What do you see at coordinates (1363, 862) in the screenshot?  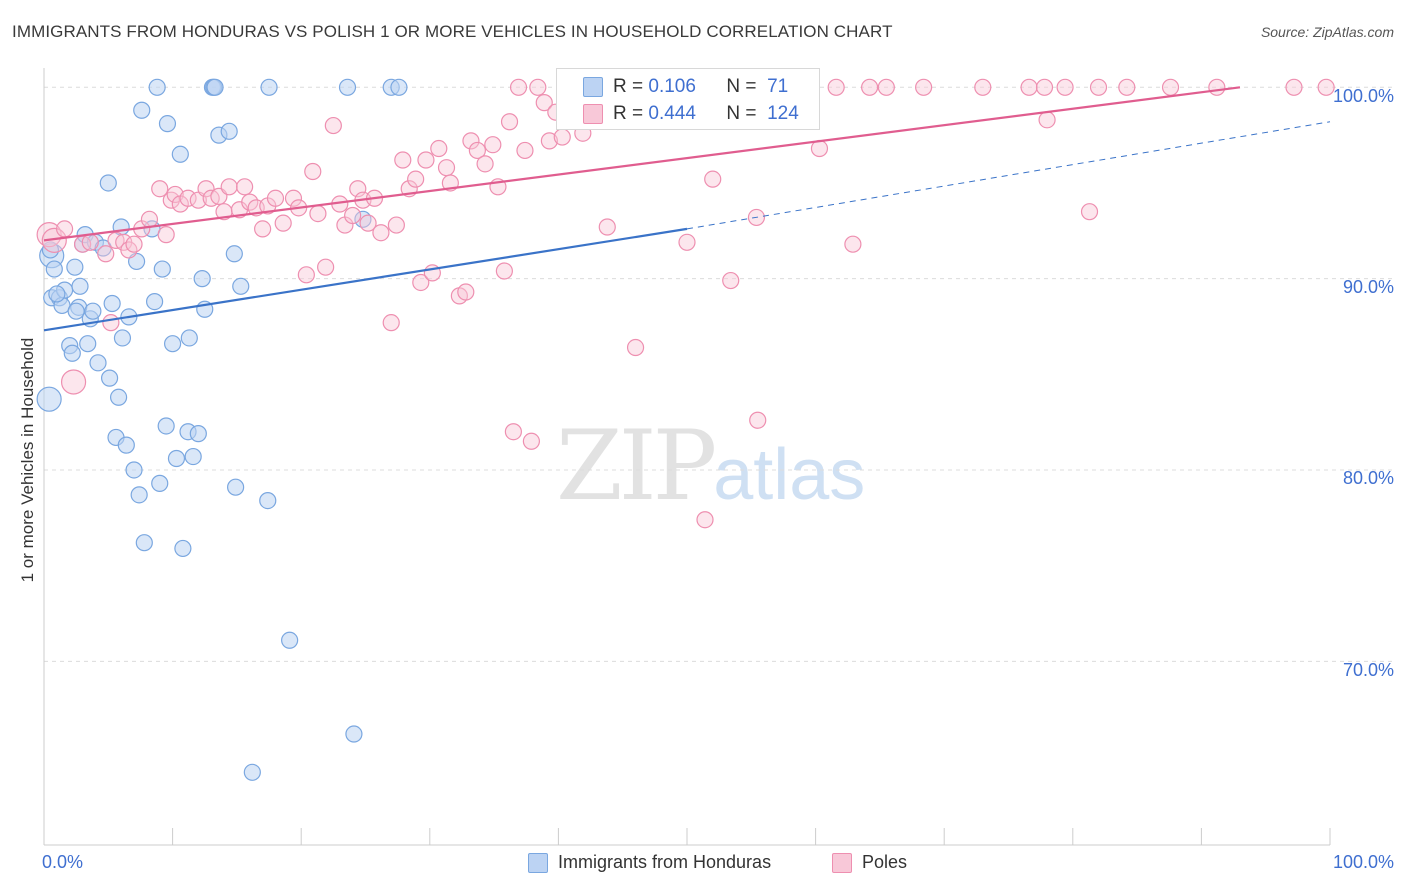 I see `x-tick-label-max: 100.0%` at bounding box center [1363, 862].